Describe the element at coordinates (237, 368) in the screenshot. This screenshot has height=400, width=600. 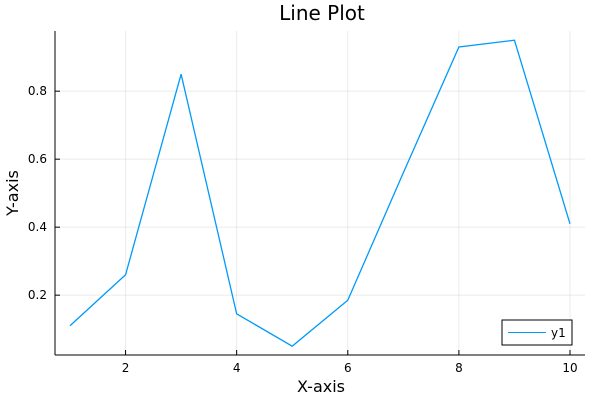
I see `x-tick-label-4: 4` at that location.